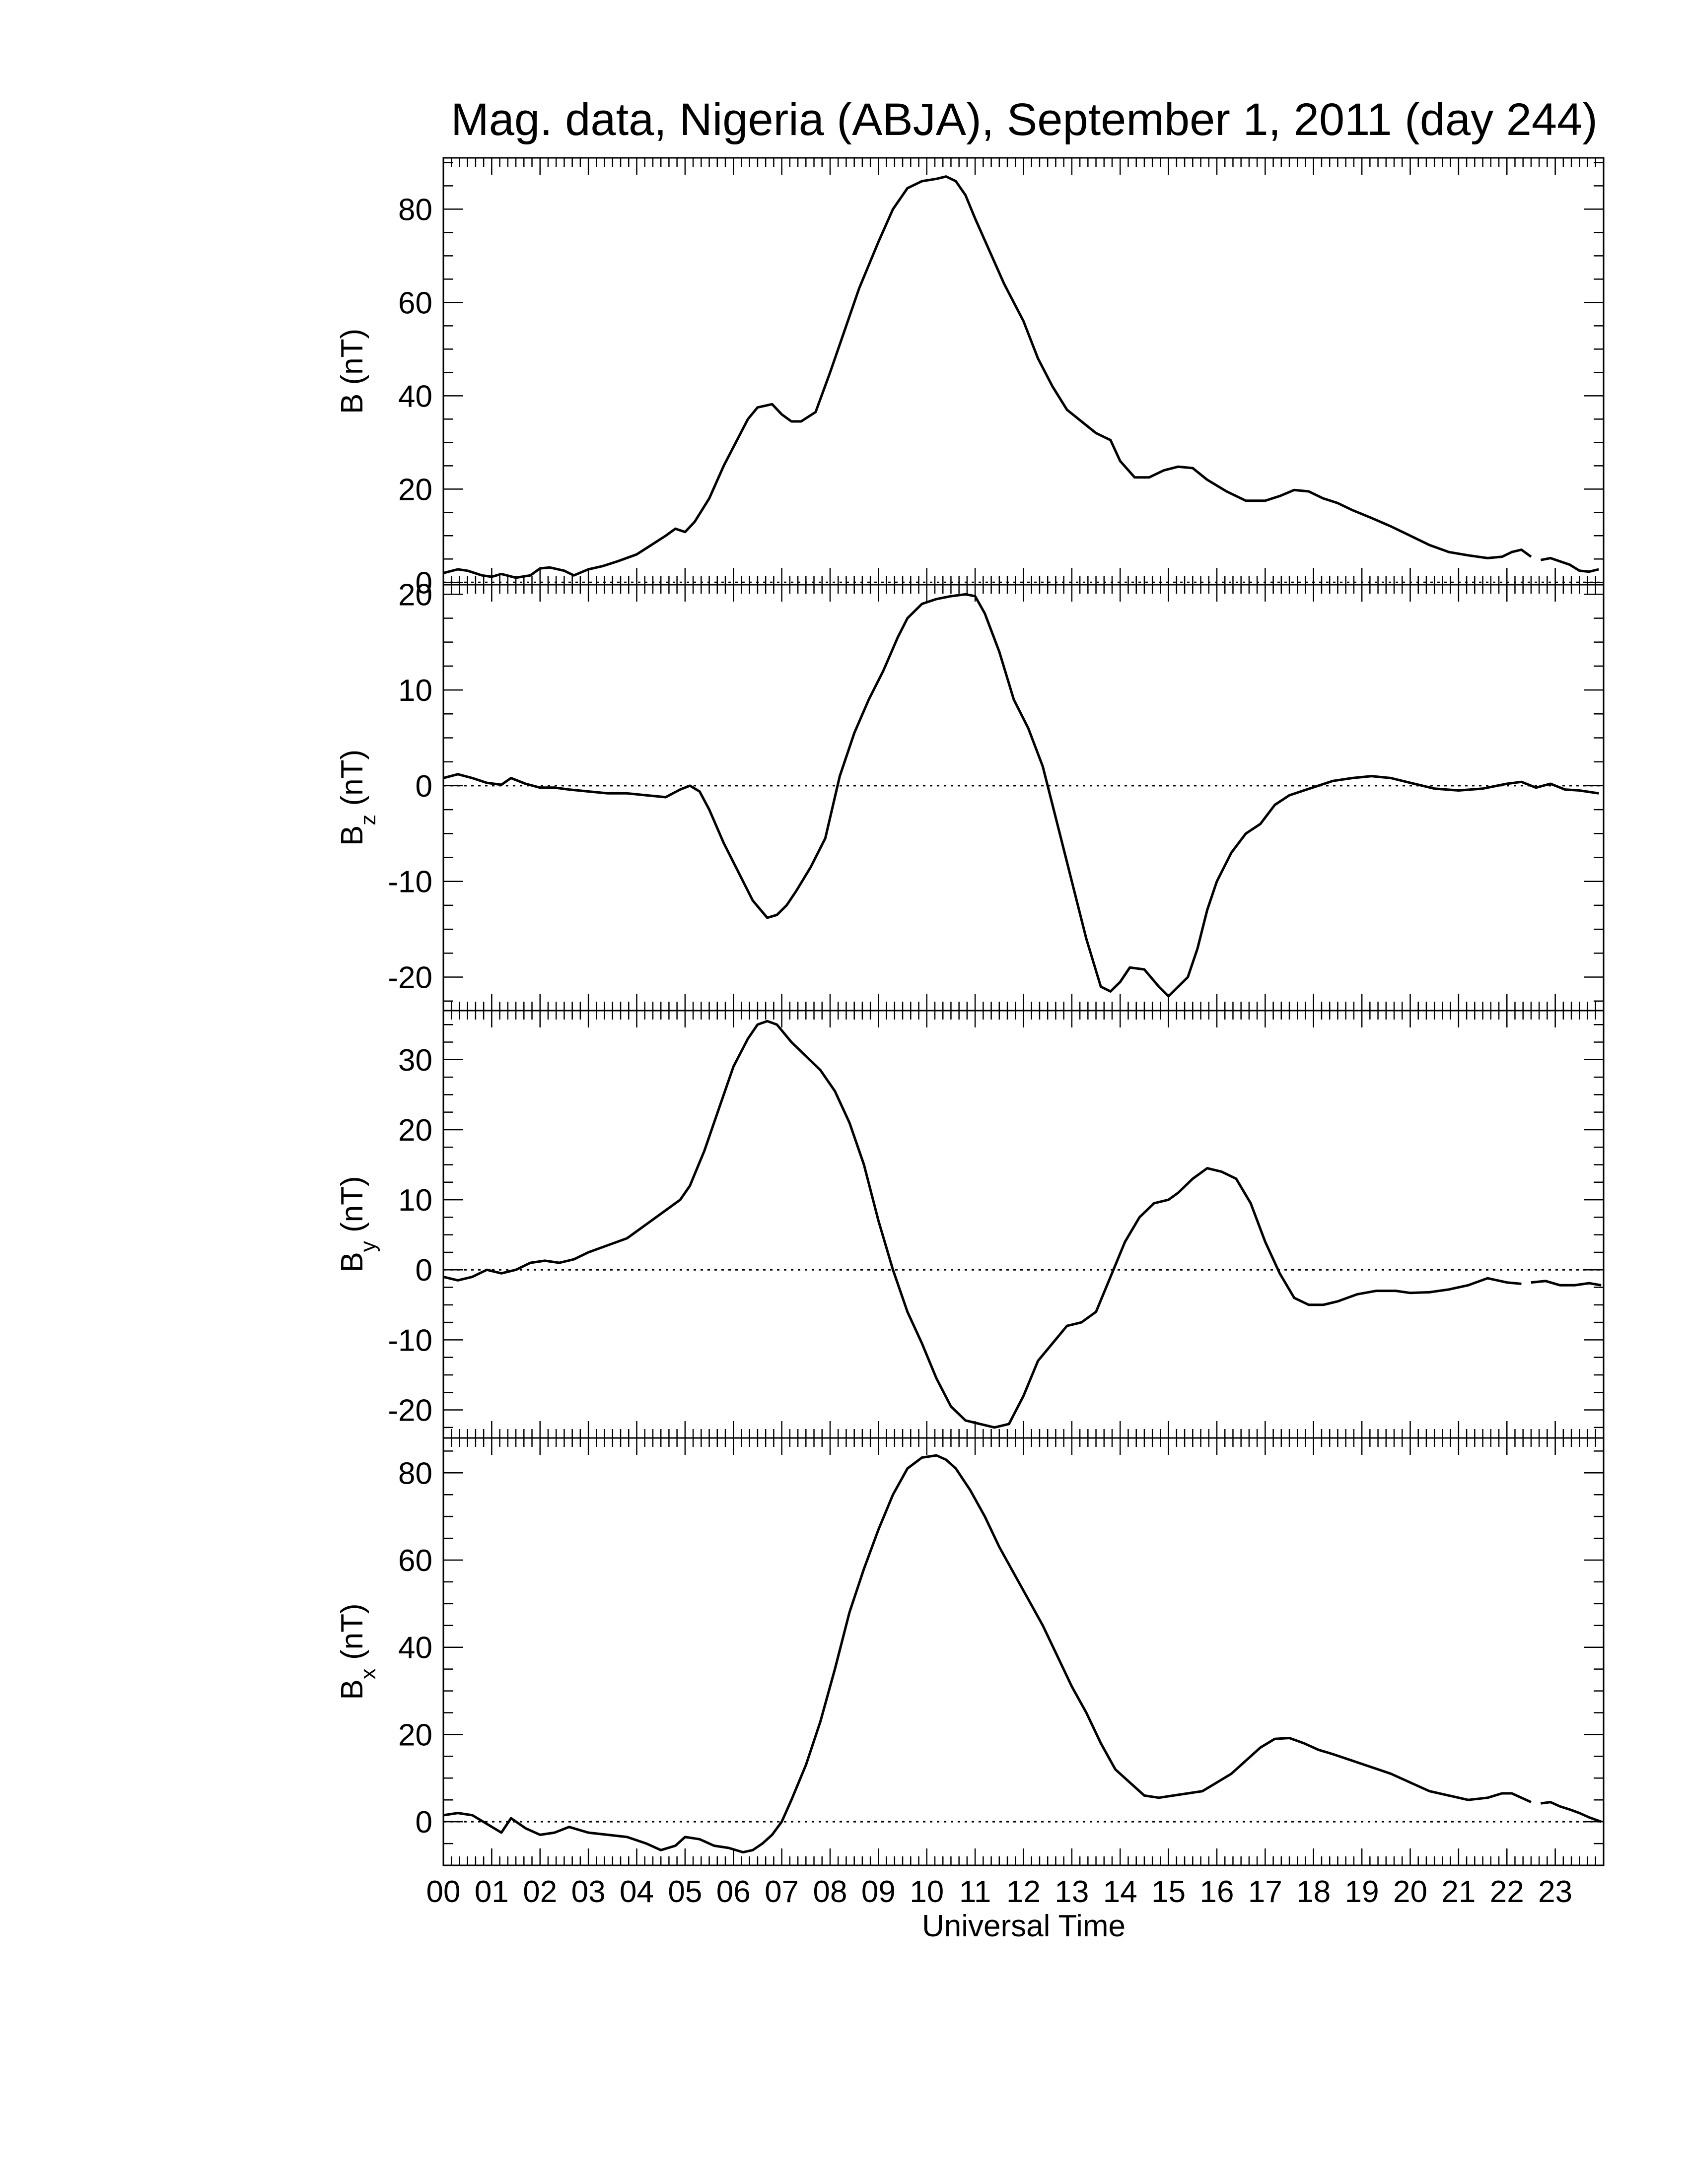  Describe the element at coordinates (782, 1892) in the screenshot. I see `x-tick-label: 07` at that location.